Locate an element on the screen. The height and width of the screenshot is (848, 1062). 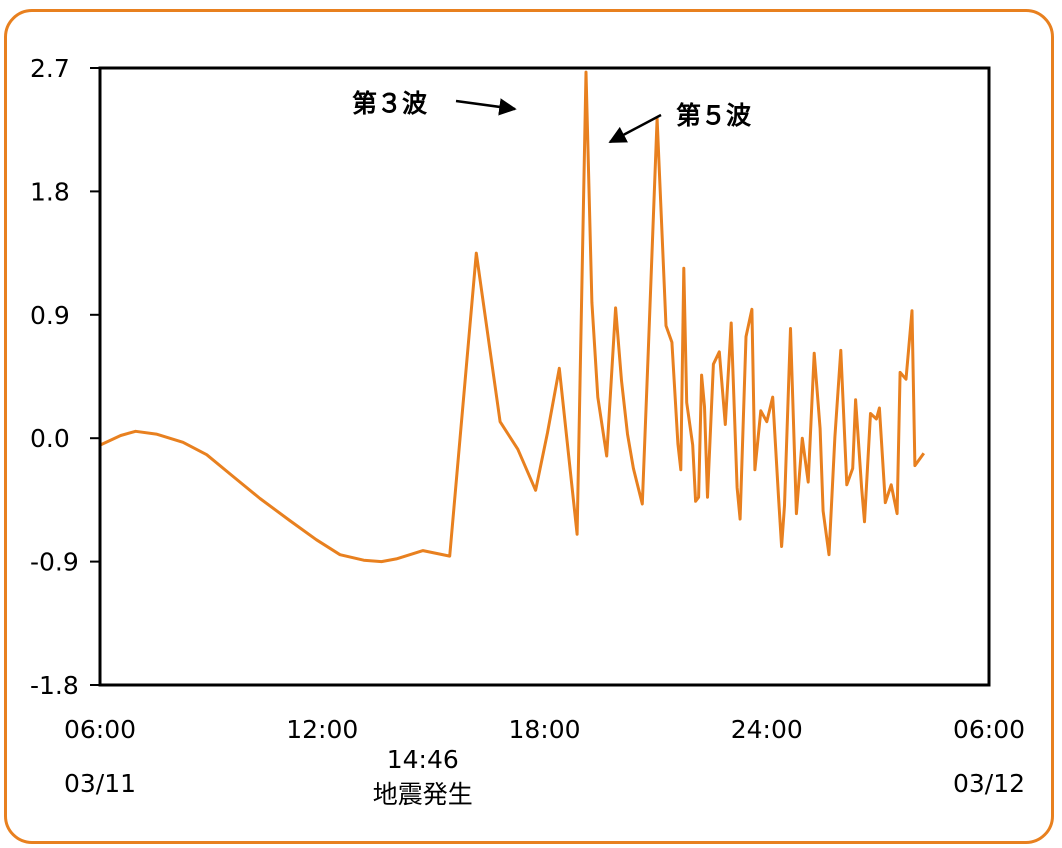
x-tick-label: 18:00 is located at coordinates (544, 729).